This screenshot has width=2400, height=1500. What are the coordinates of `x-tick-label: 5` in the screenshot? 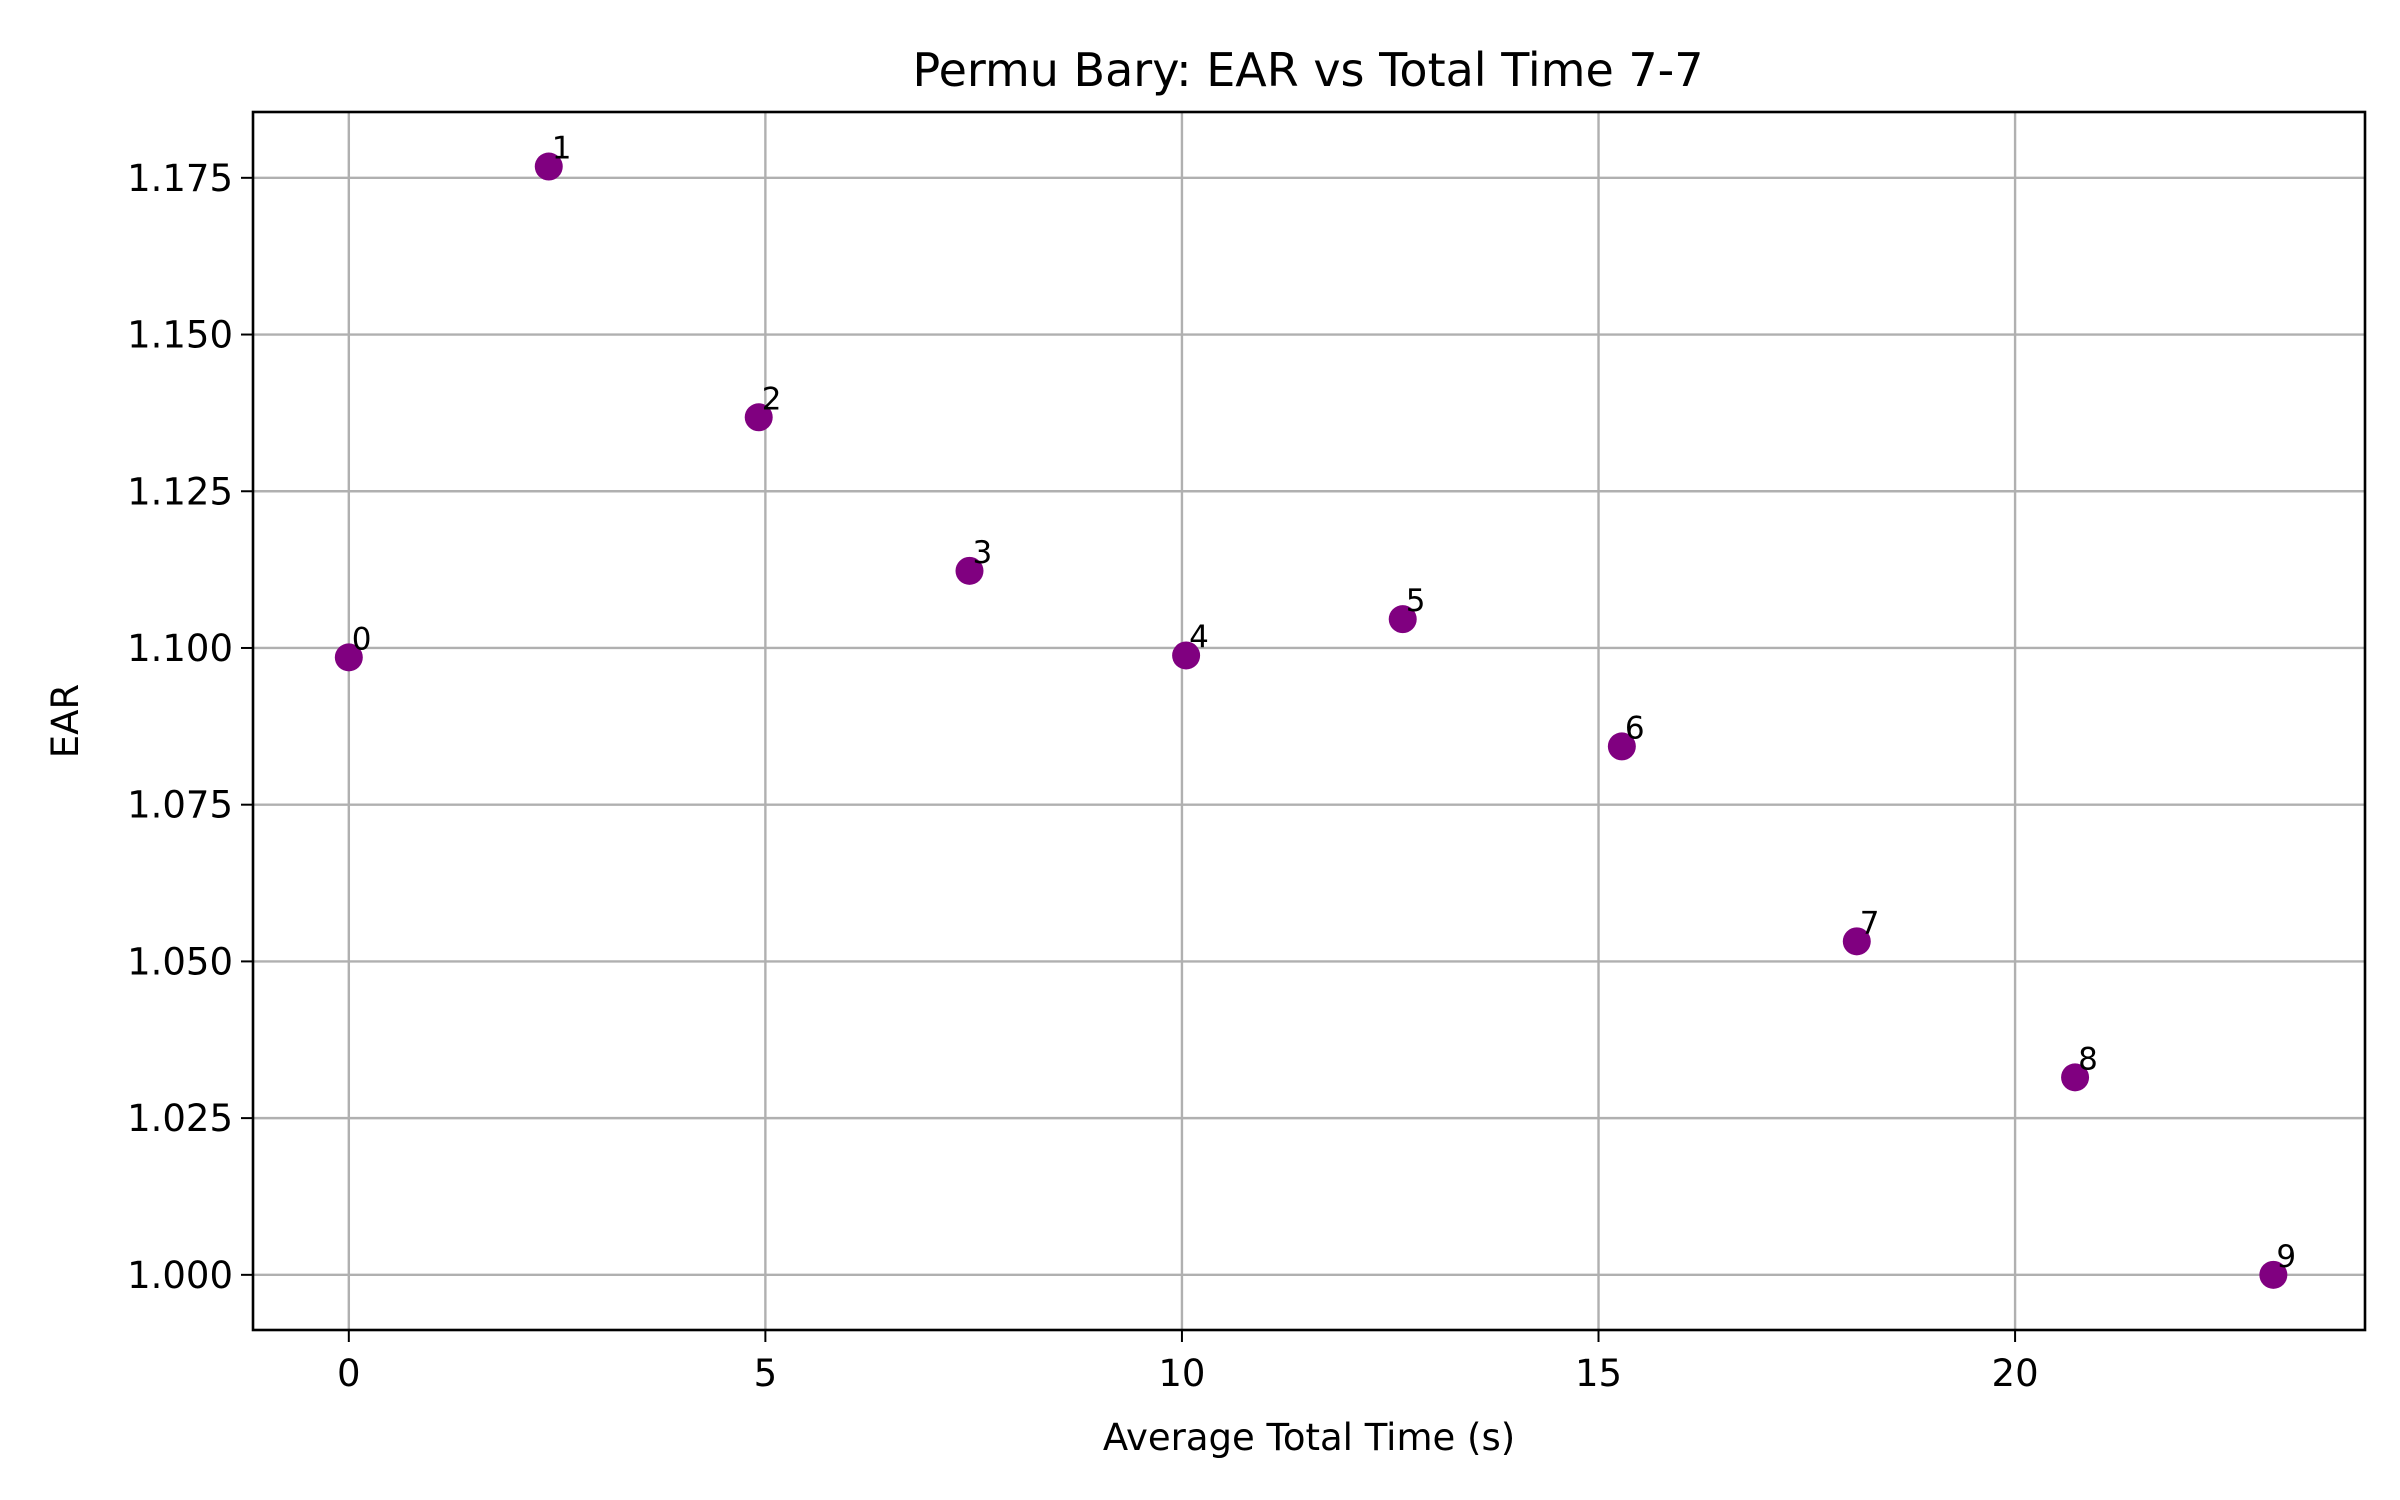 It's located at (766, 1373).